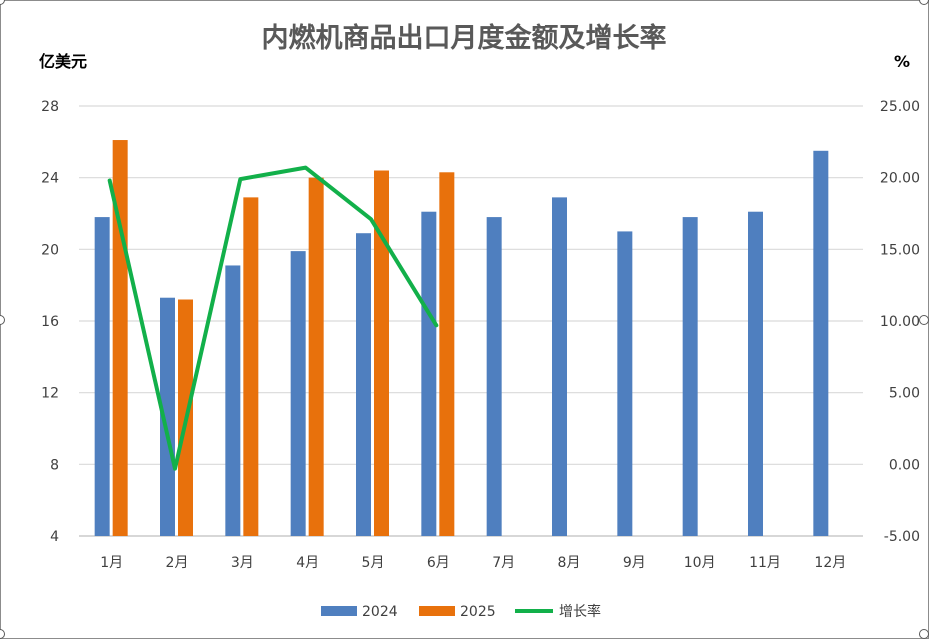 The width and height of the screenshot is (929, 642). Describe the element at coordinates (339, 611) in the screenshot. I see `legend-swatch-2024` at that location.